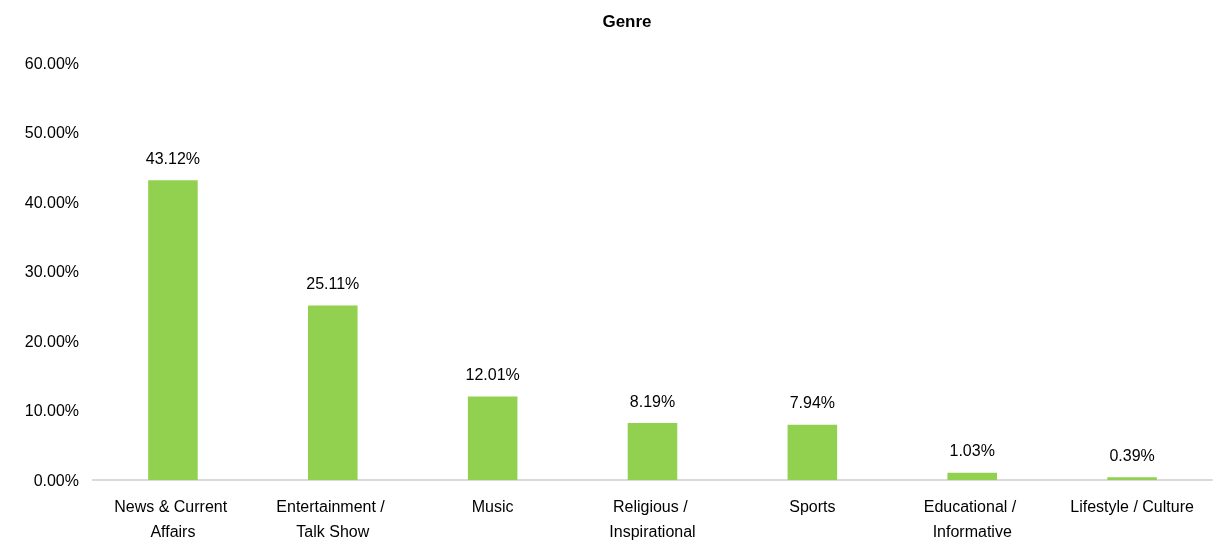 The height and width of the screenshot is (545, 1220). What do you see at coordinates (972, 451) in the screenshot?
I see `data-label: 1.03%` at bounding box center [972, 451].